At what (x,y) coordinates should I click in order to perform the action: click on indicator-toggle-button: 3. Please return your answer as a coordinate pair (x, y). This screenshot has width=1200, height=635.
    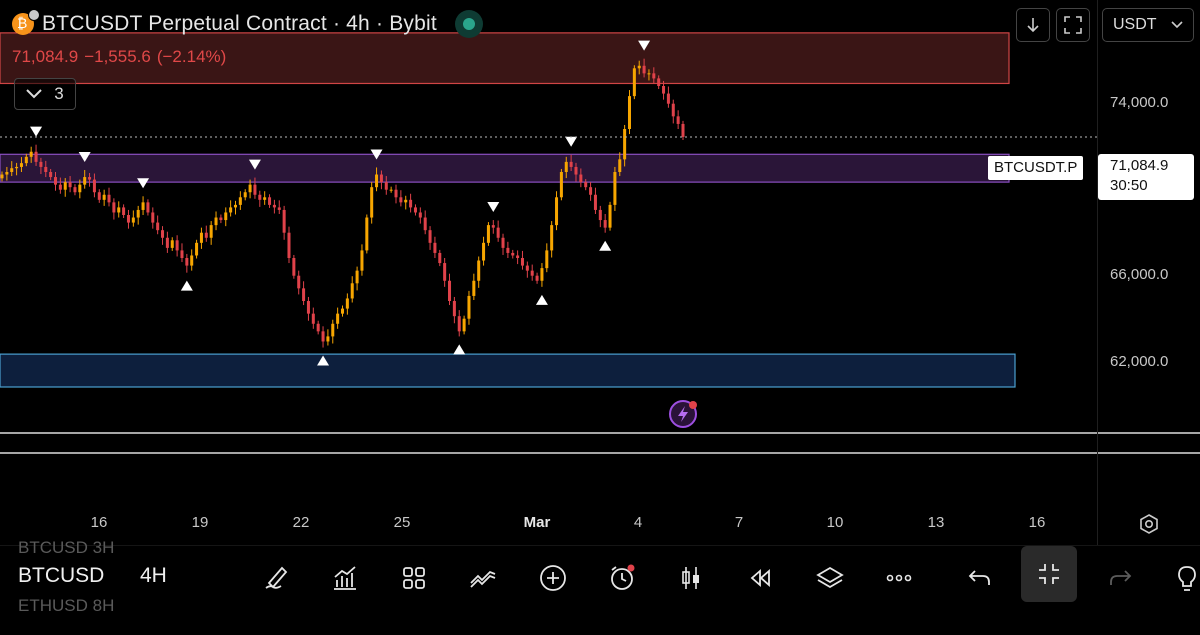
    Looking at the image, I should click on (45, 94).